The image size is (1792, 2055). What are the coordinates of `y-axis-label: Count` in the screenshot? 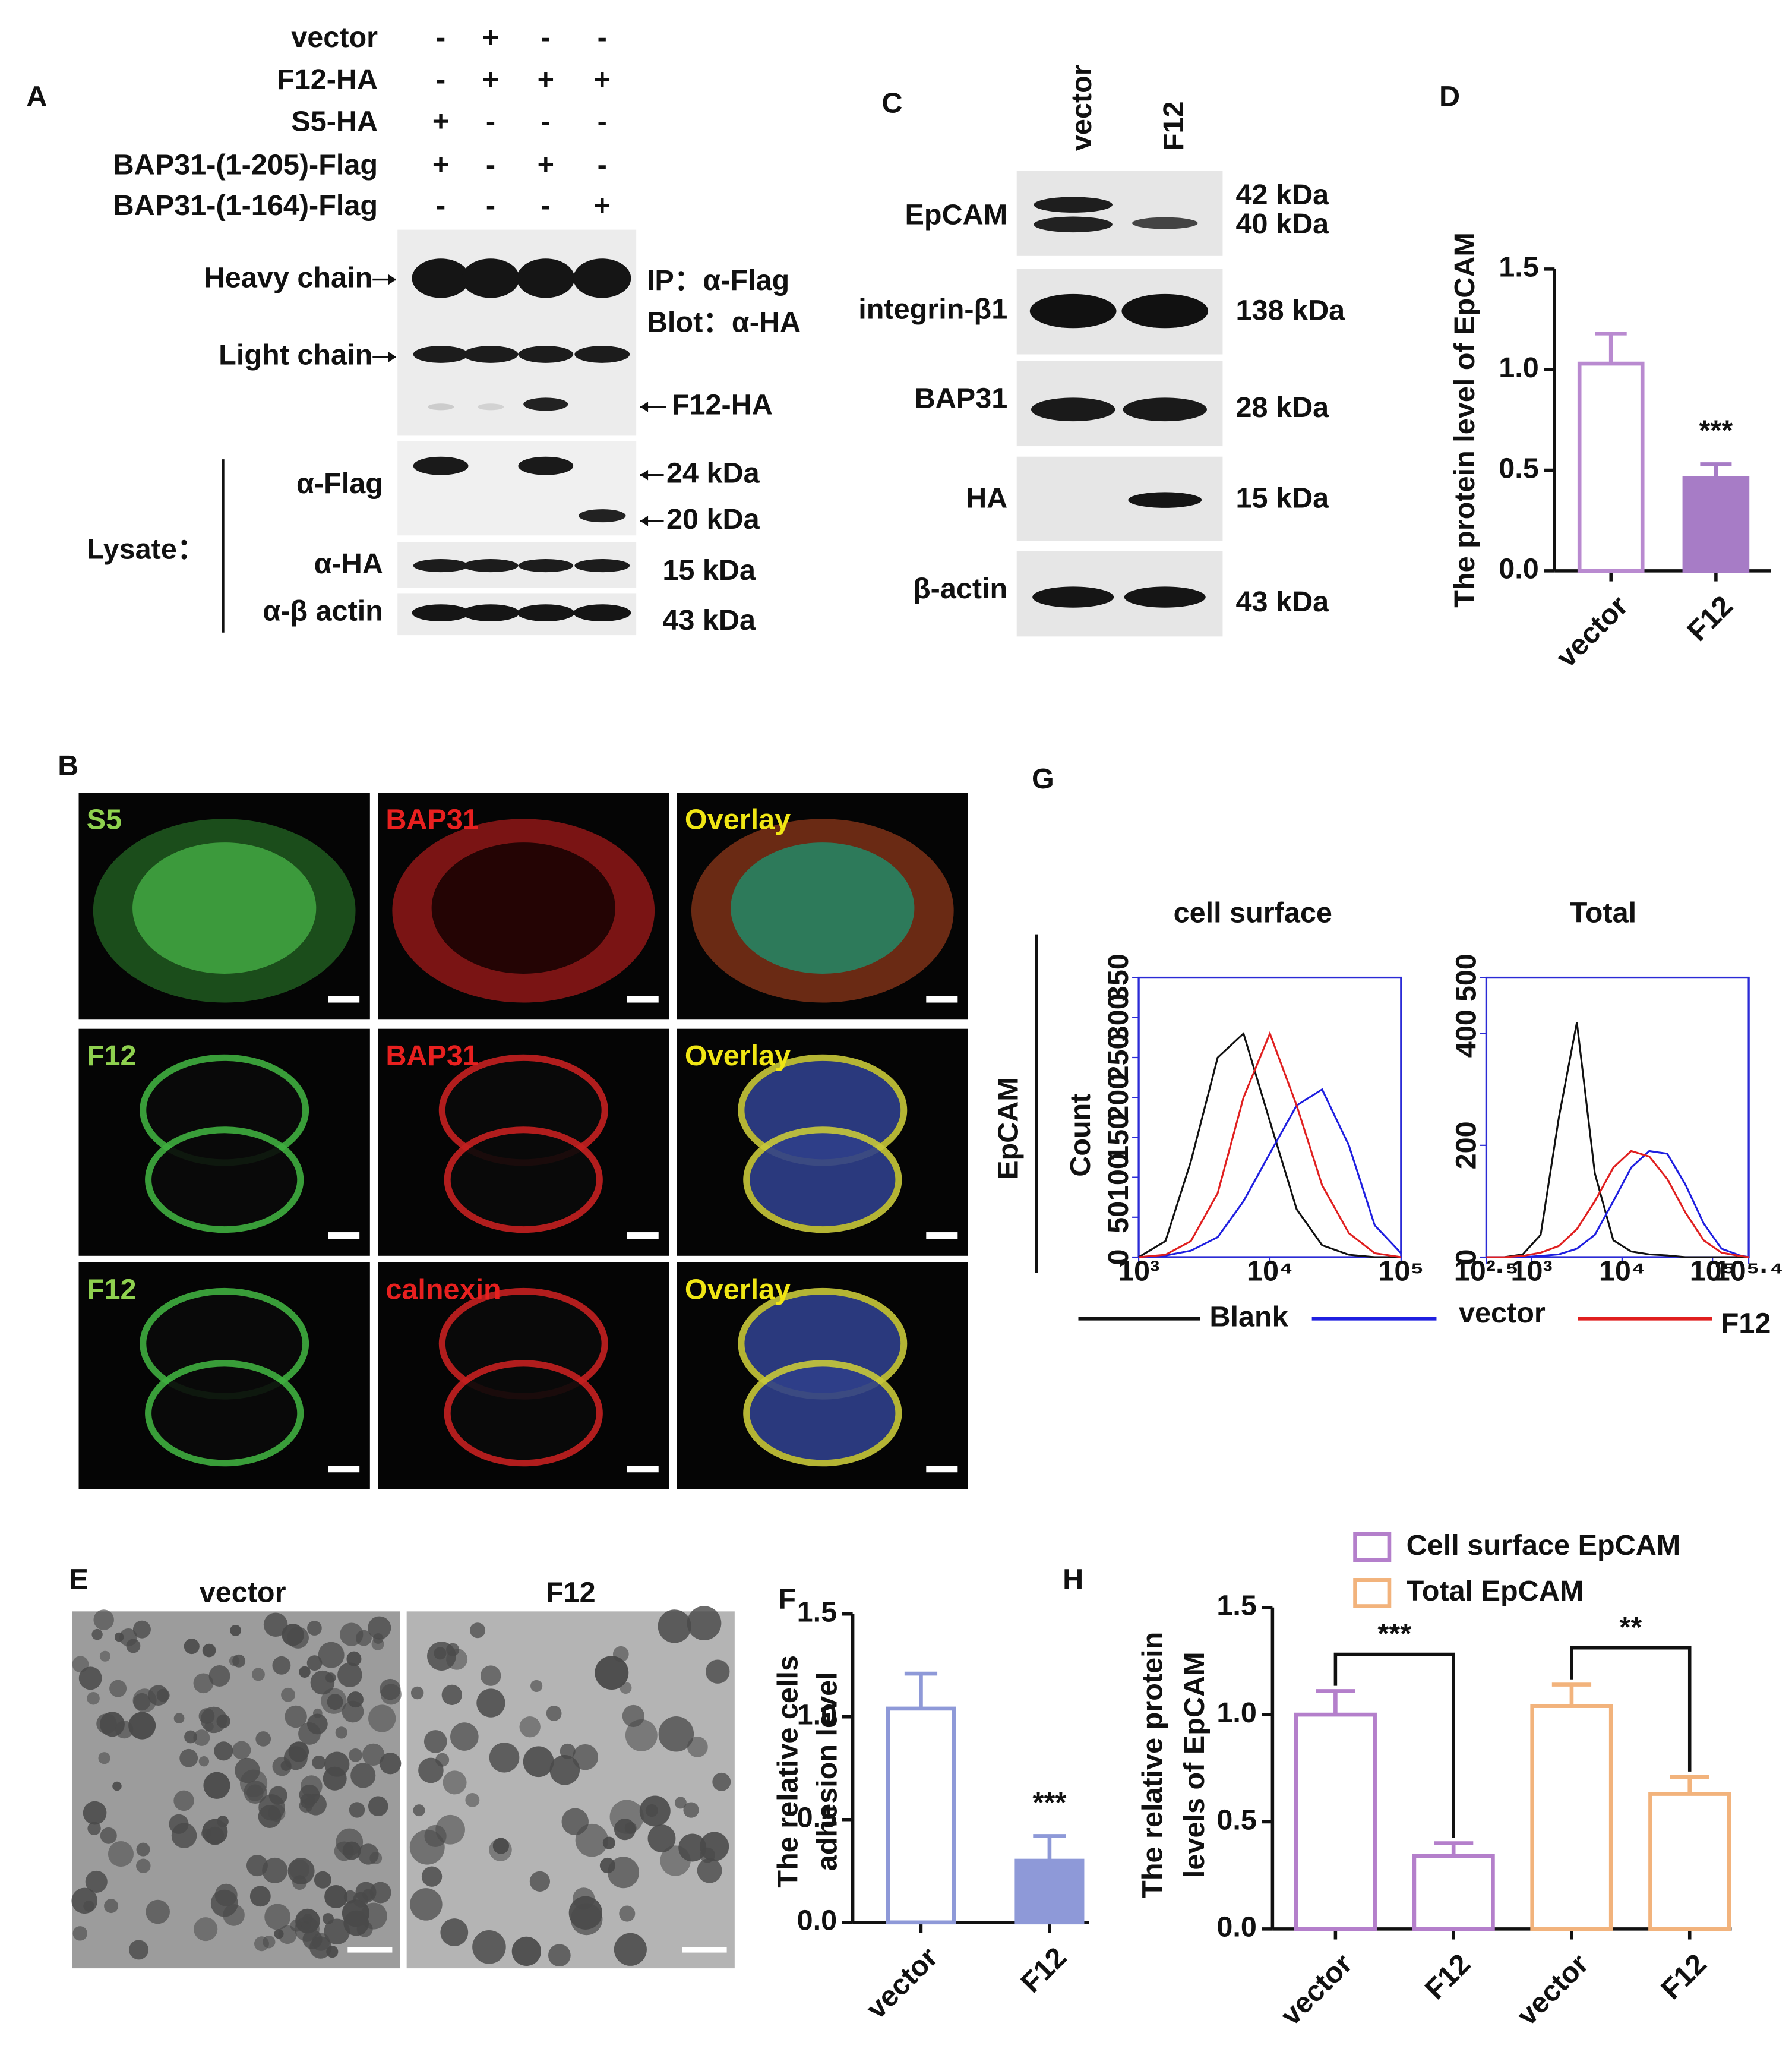 It's located at (1080, 1134).